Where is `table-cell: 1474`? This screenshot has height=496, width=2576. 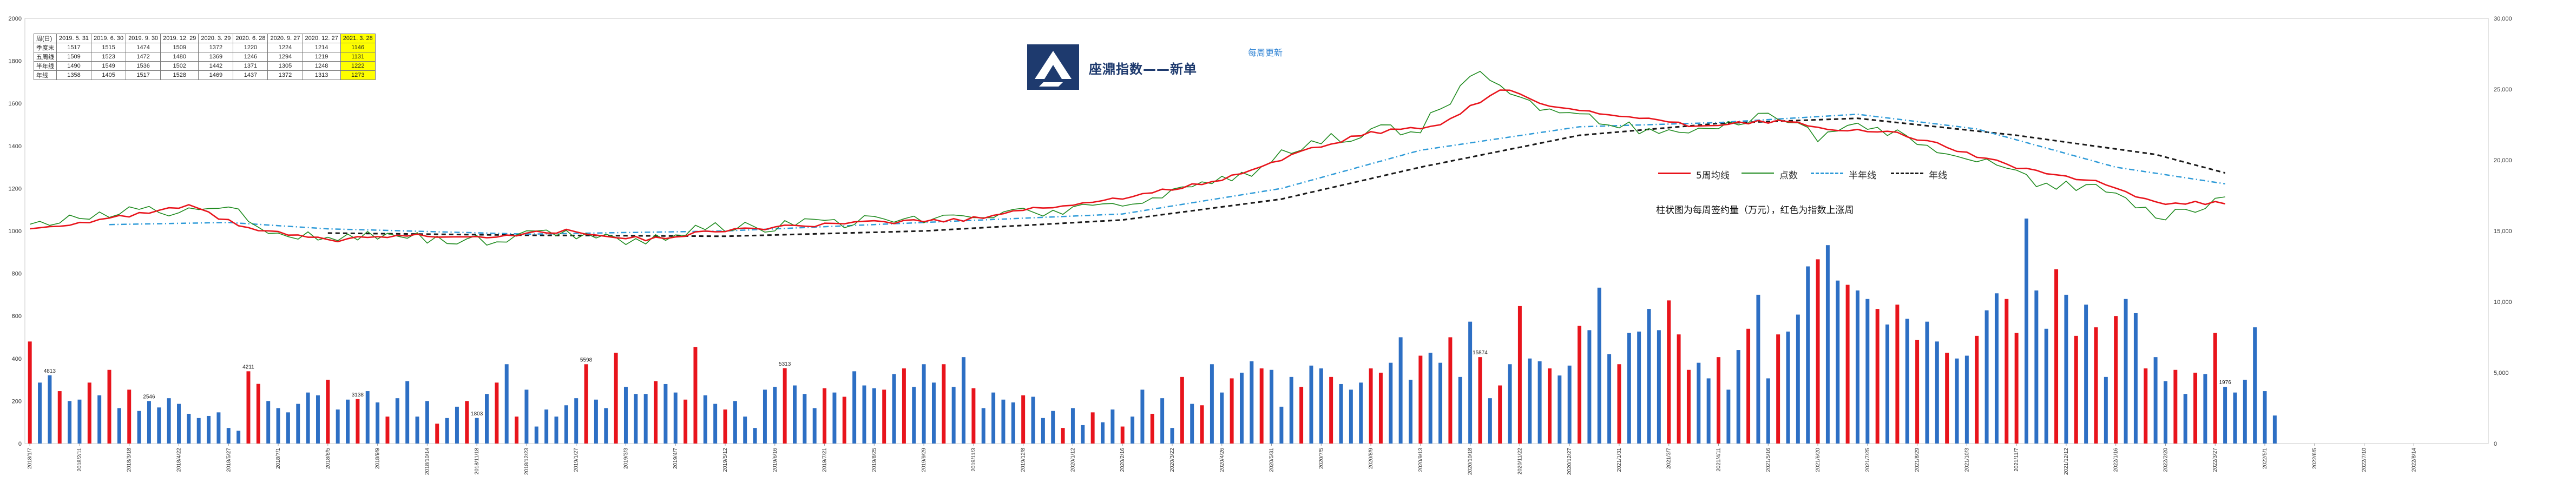
table-cell: 1474 is located at coordinates (143, 48).